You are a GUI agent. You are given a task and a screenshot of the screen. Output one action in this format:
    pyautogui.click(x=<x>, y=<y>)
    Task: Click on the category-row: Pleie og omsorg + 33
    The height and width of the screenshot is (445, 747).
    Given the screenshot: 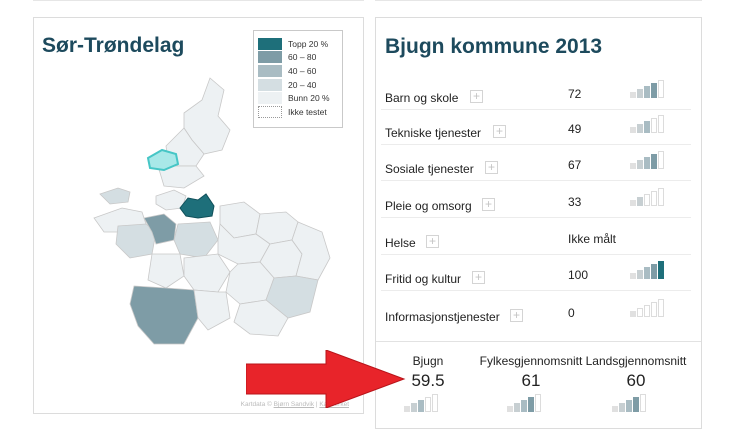 What is the action you would take?
    pyautogui.click(x=533, y=199)
    